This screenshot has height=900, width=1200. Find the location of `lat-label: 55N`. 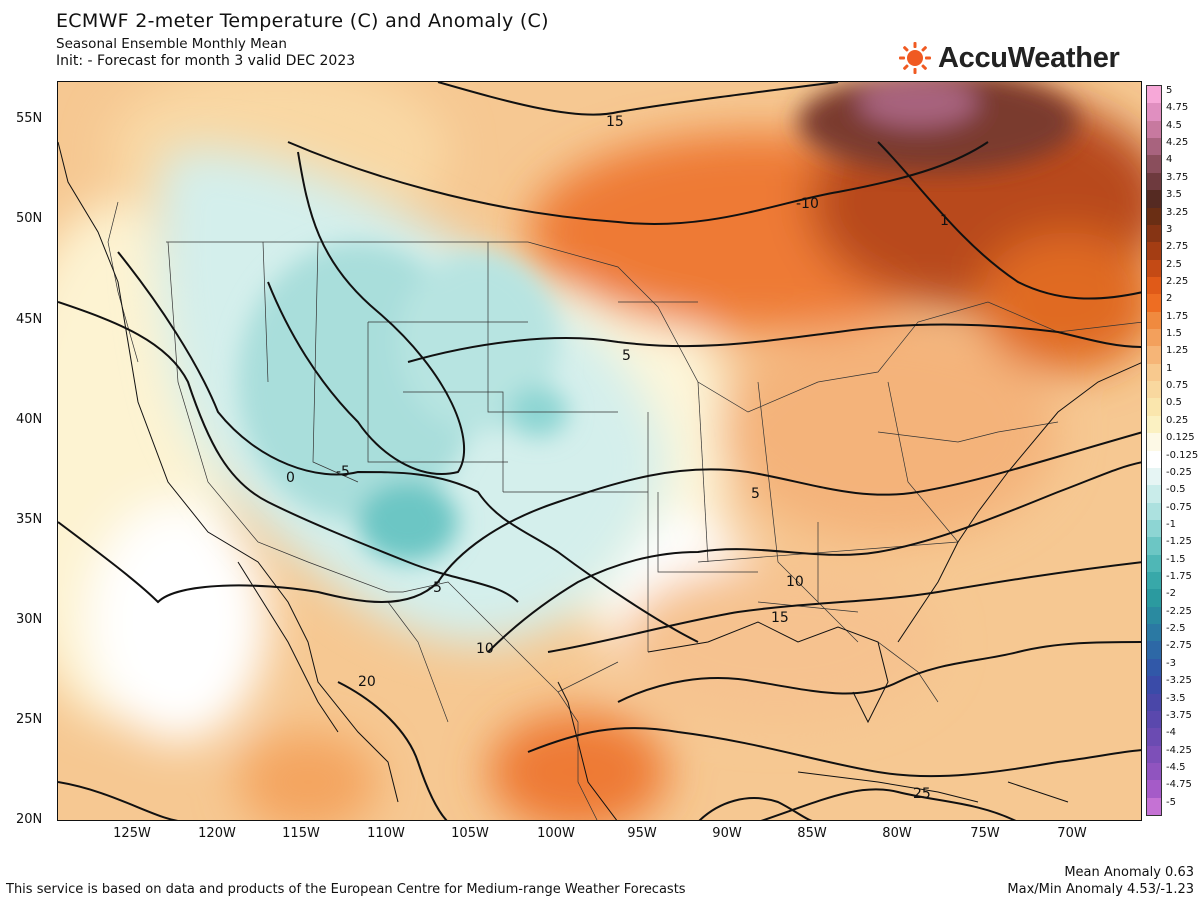

lat-label: 55N is located at coordinates (29, 118).